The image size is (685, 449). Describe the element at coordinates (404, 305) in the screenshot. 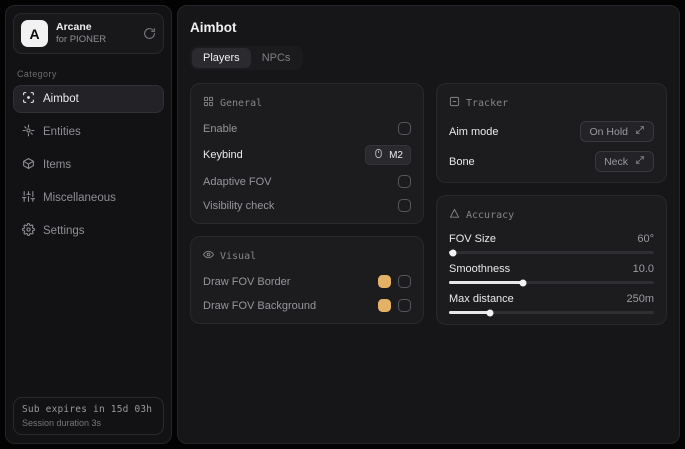

I see `fov-background-checkbox` at that location.